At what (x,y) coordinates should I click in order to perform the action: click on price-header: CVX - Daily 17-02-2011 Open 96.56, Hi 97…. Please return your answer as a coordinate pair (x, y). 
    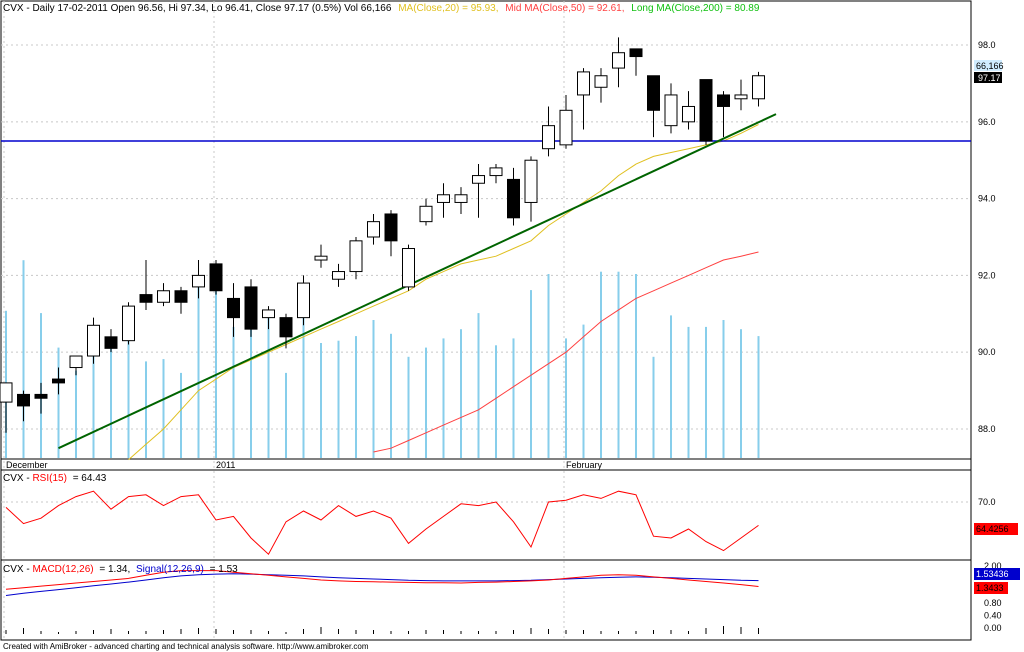
    Looking at the image, I should click on (381, 8).